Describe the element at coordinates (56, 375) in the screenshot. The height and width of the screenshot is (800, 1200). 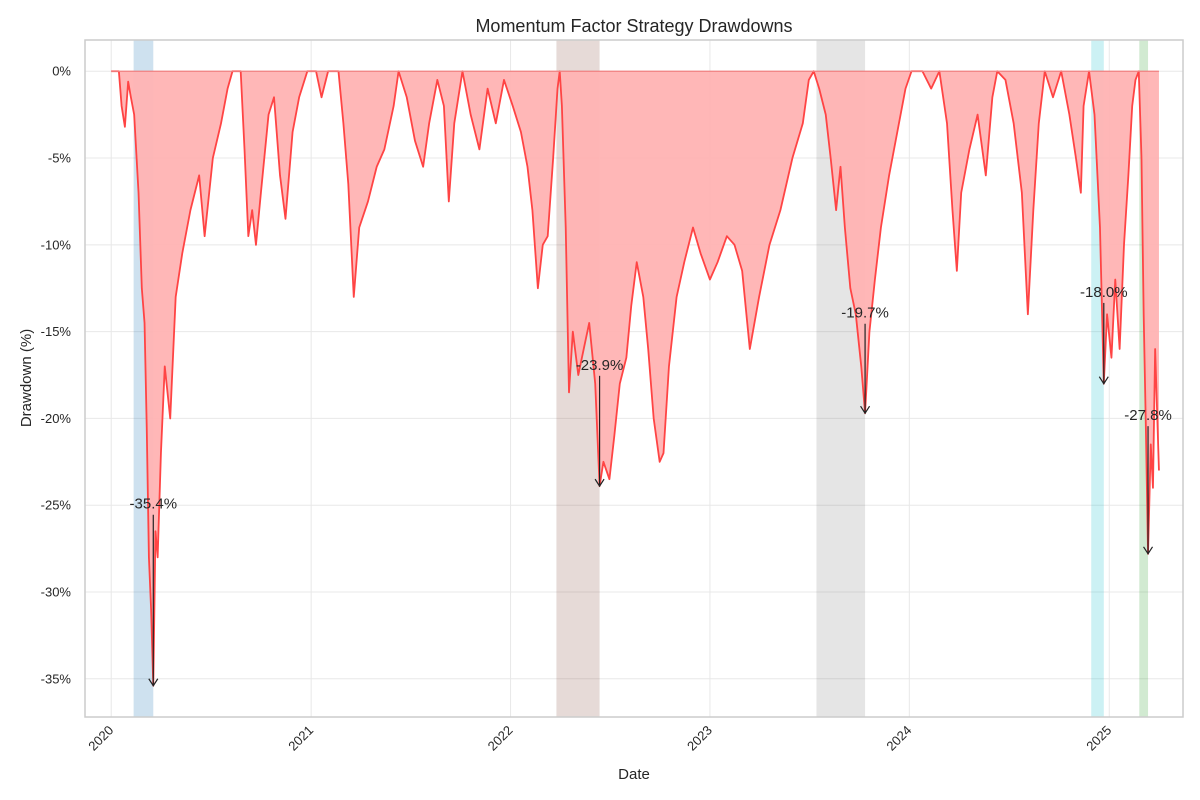
I see `y-axis-ticks: 0% -5% -10% -15% -20% -25% -30% -35%` at that location.